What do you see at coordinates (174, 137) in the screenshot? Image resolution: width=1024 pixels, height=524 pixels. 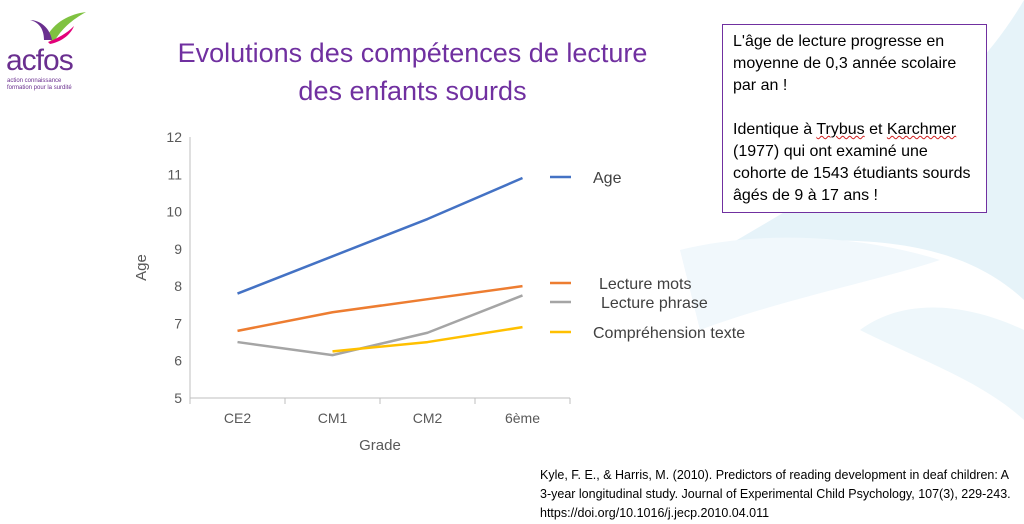 I see `y-tick-label: 12` at bounding box center [174, 137].